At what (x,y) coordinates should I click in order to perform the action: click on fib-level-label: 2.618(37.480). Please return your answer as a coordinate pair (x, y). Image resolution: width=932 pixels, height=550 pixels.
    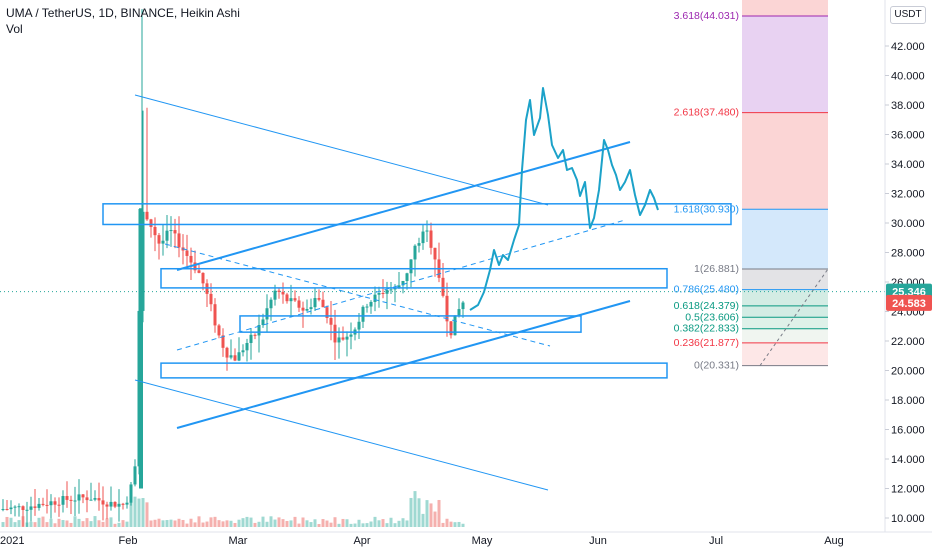
    Looking at the image, I should click on (706, 113).